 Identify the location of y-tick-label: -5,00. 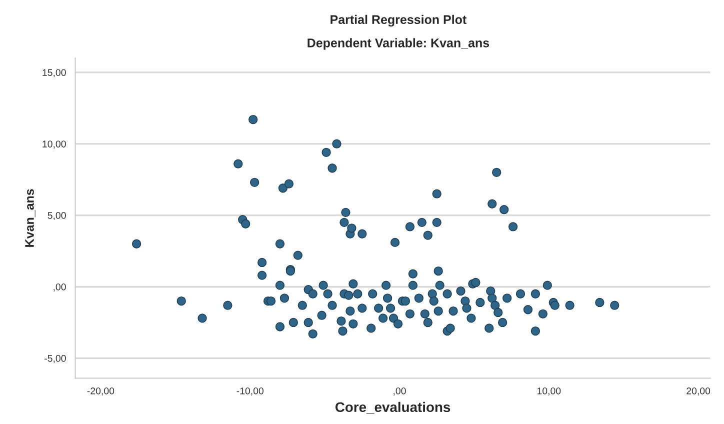
(55, 358).